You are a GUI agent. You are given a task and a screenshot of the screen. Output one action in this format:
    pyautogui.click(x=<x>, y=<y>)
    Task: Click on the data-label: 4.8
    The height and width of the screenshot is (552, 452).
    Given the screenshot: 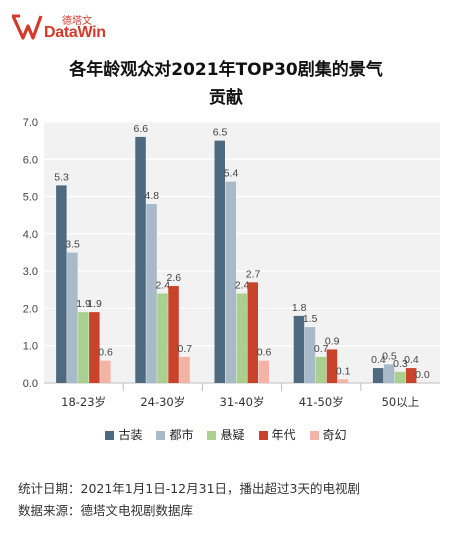 What is the action you would take?
    pyautogui.click(x=151, y=196)
    